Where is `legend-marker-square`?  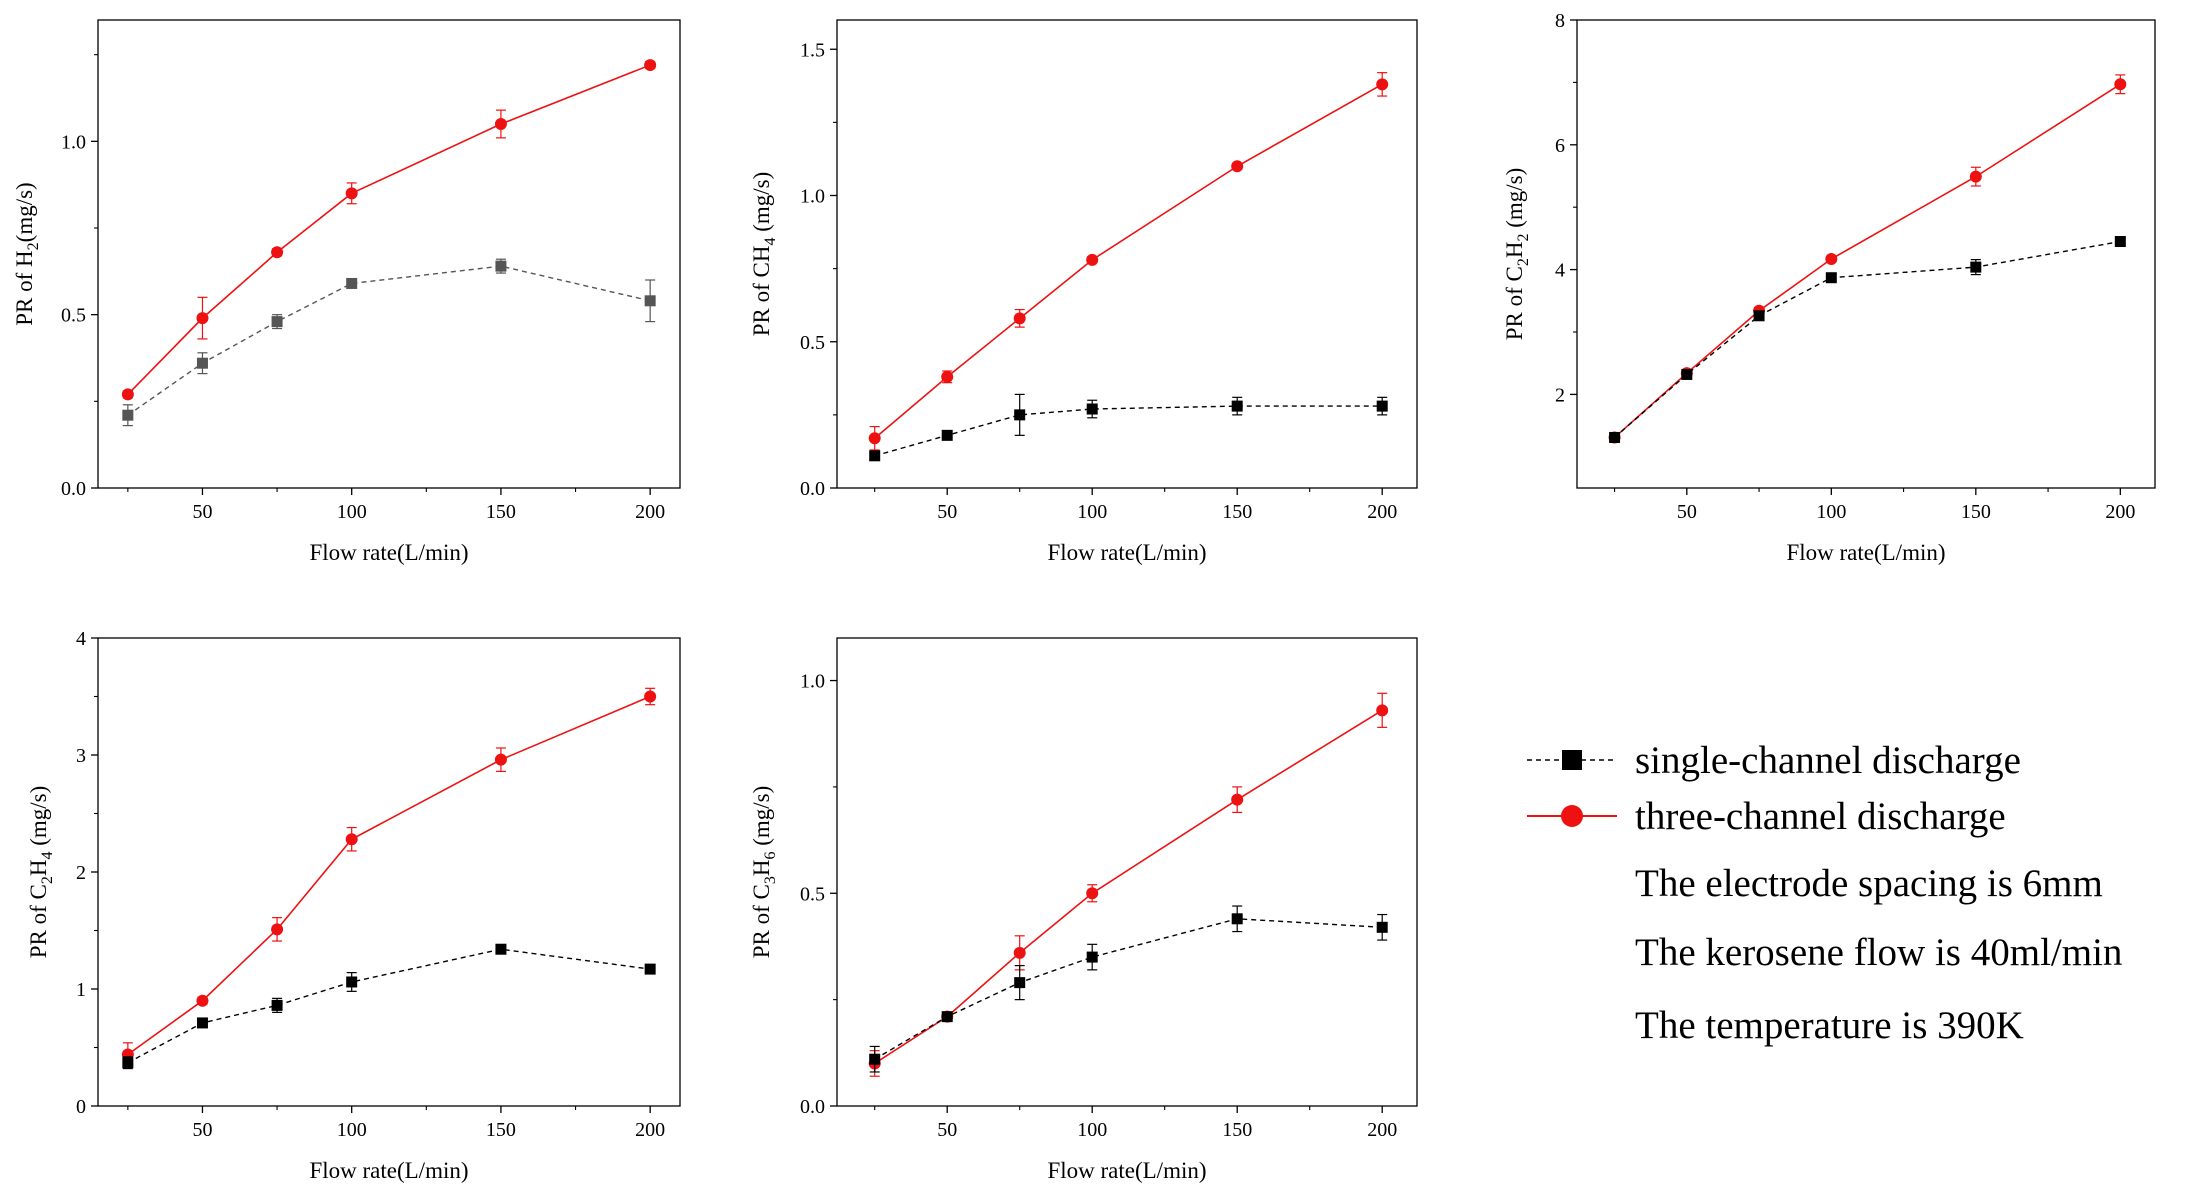
legend-marker-square is located at coordinates (1572, 760).